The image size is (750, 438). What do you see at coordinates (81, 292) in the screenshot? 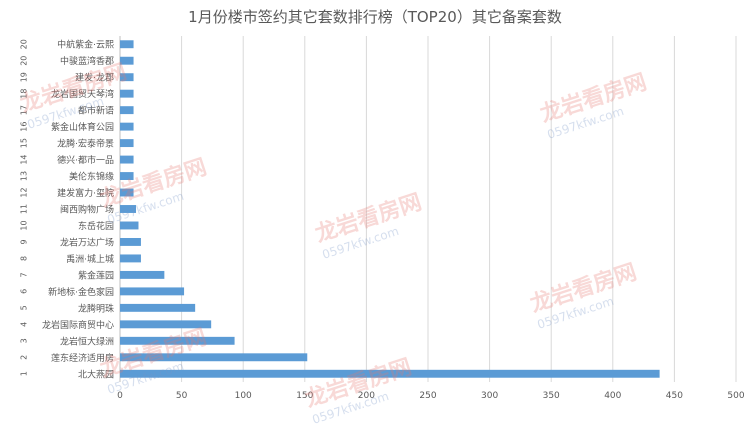
I see `category-label: 新地标·金色家园` at bounding box center [81, 292].